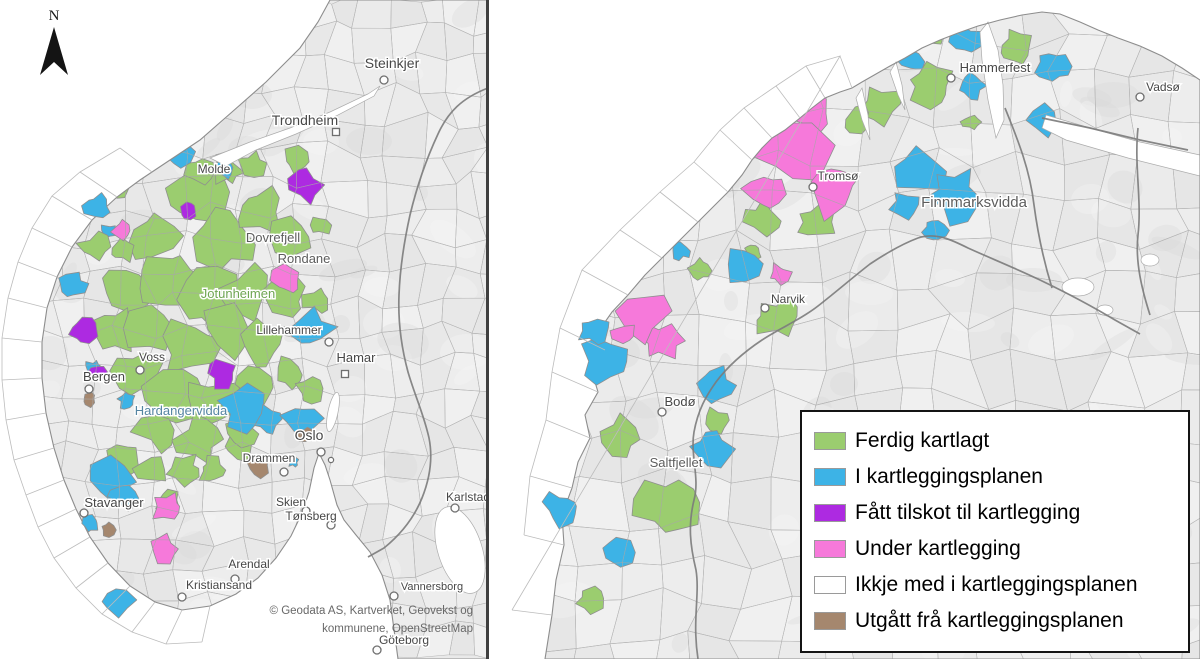 The height and width of the screenshot is (659, 1200). Describe the element at coordinates (995, 477) in the screenshot. I see `legend-item: I kartleggingsplanen` at that location.